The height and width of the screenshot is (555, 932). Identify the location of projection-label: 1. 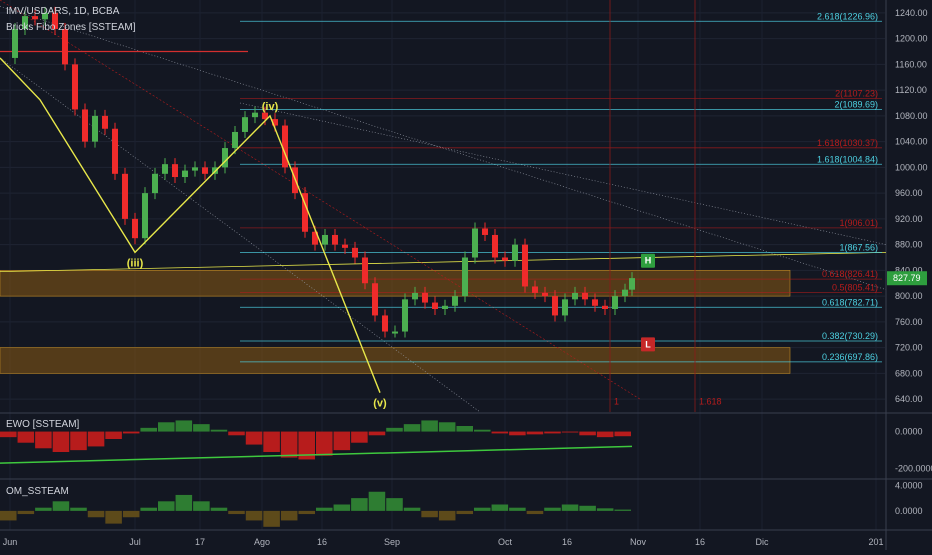
(616, 401).